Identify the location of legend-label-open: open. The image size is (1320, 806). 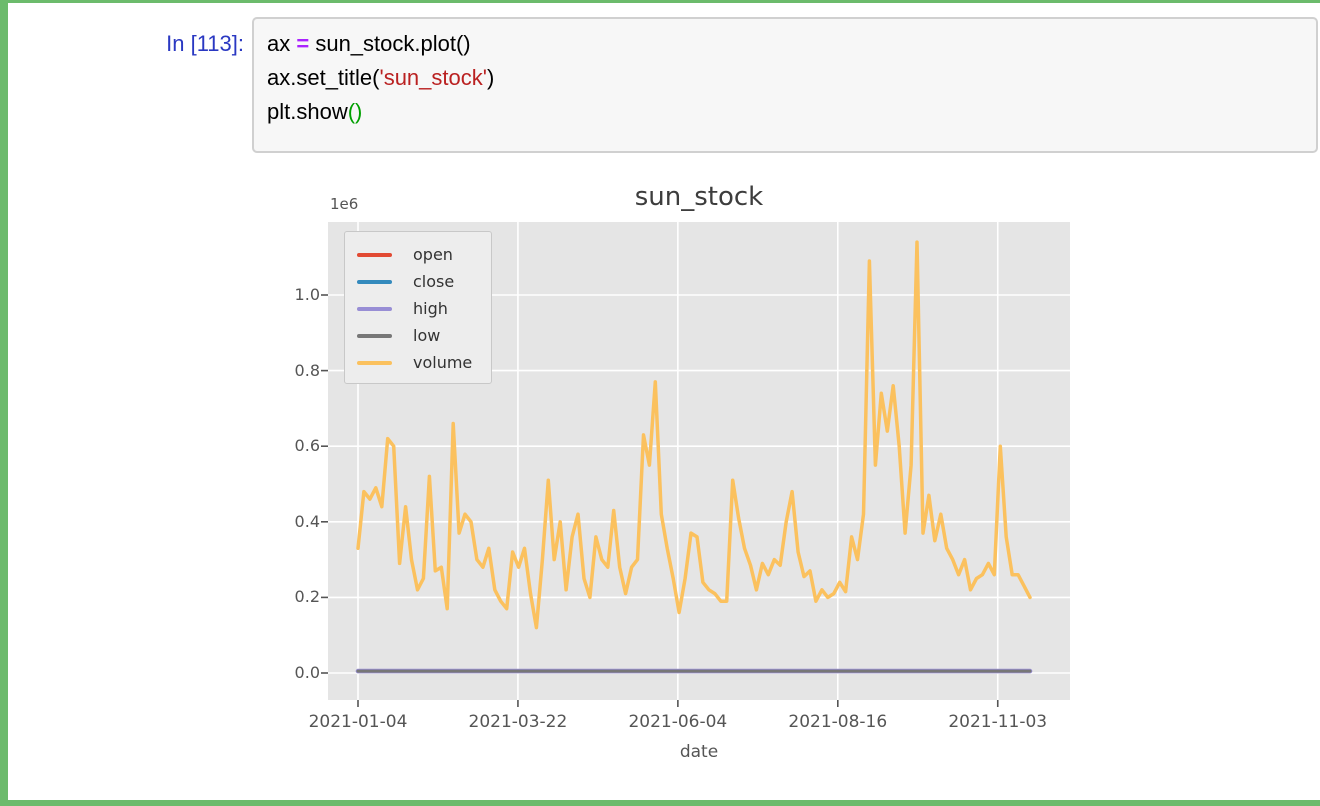
(433, 254).